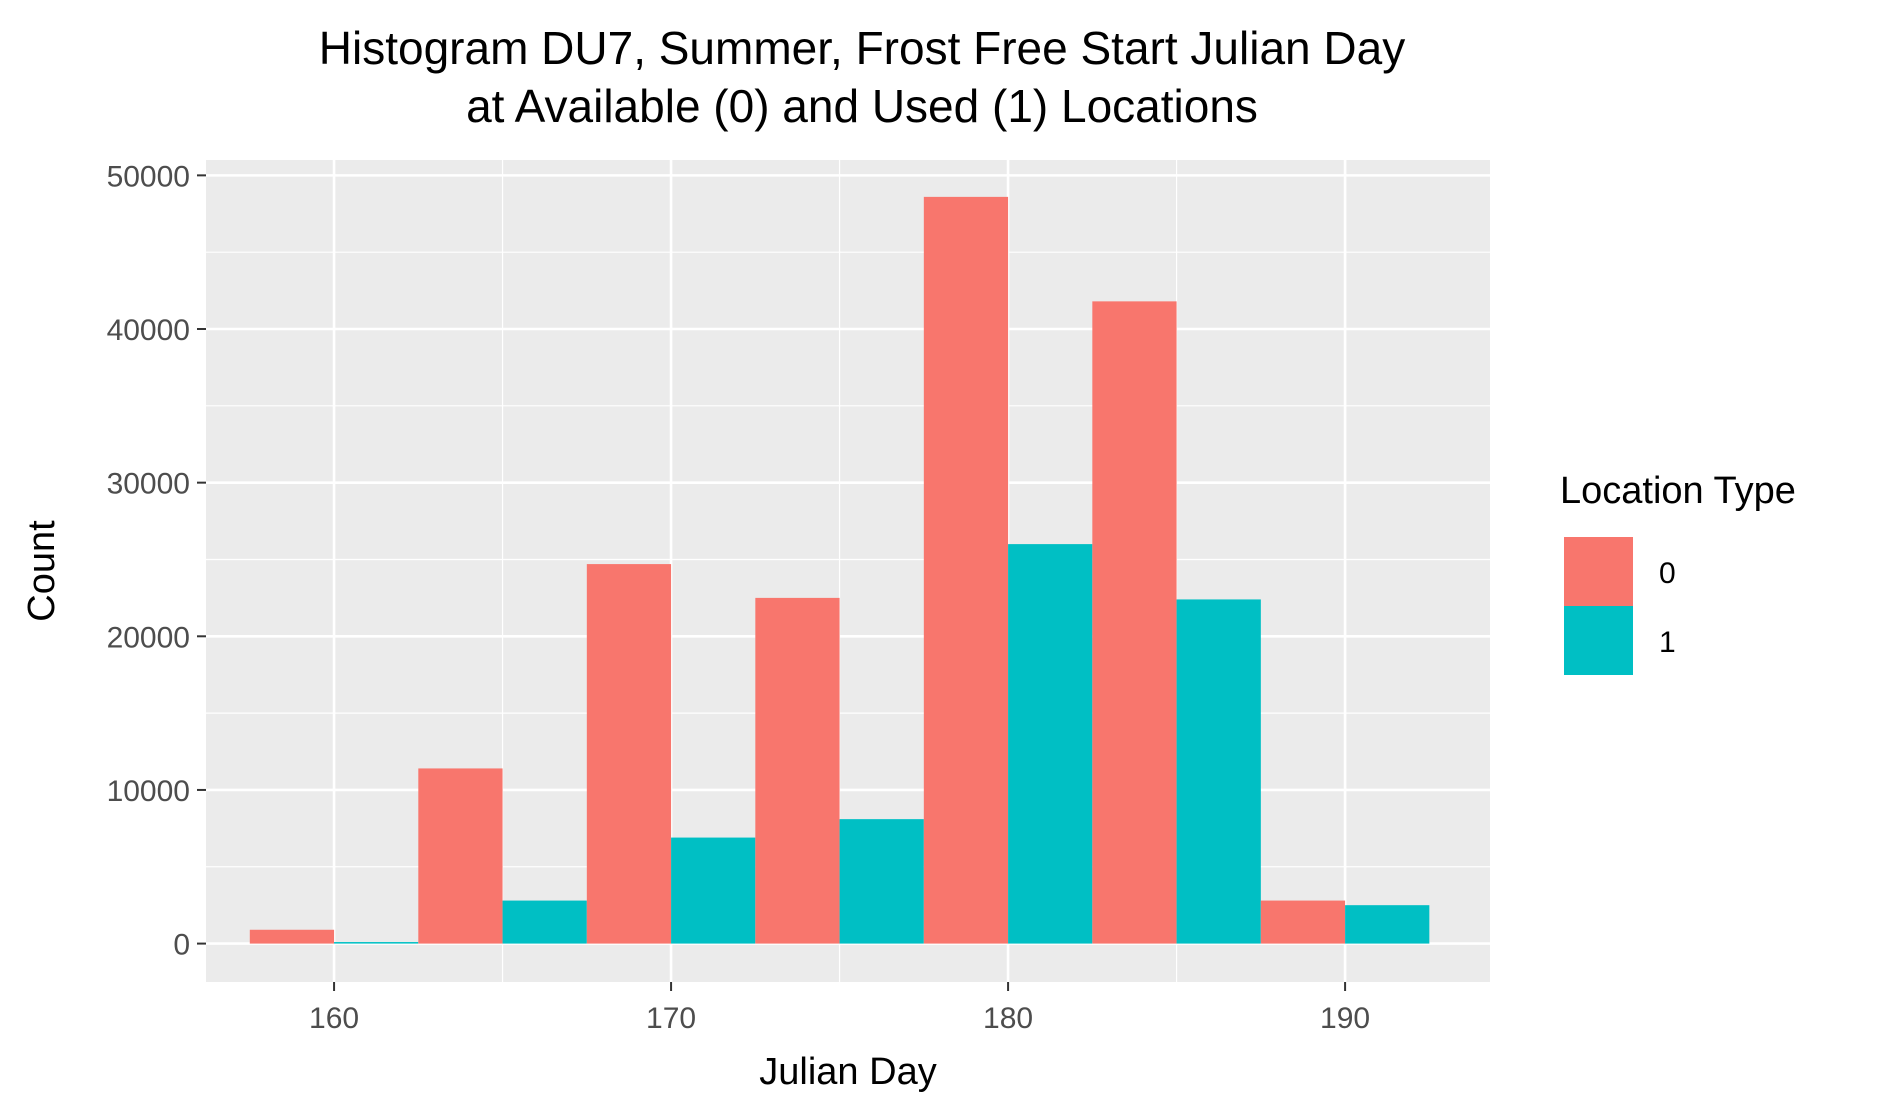 This screenshot has height=1112, width=1881. What do you see at coordinates (148, 176) in the screenshot?
I see `y-tick-label: 50000` at bounding box center [148, 176].